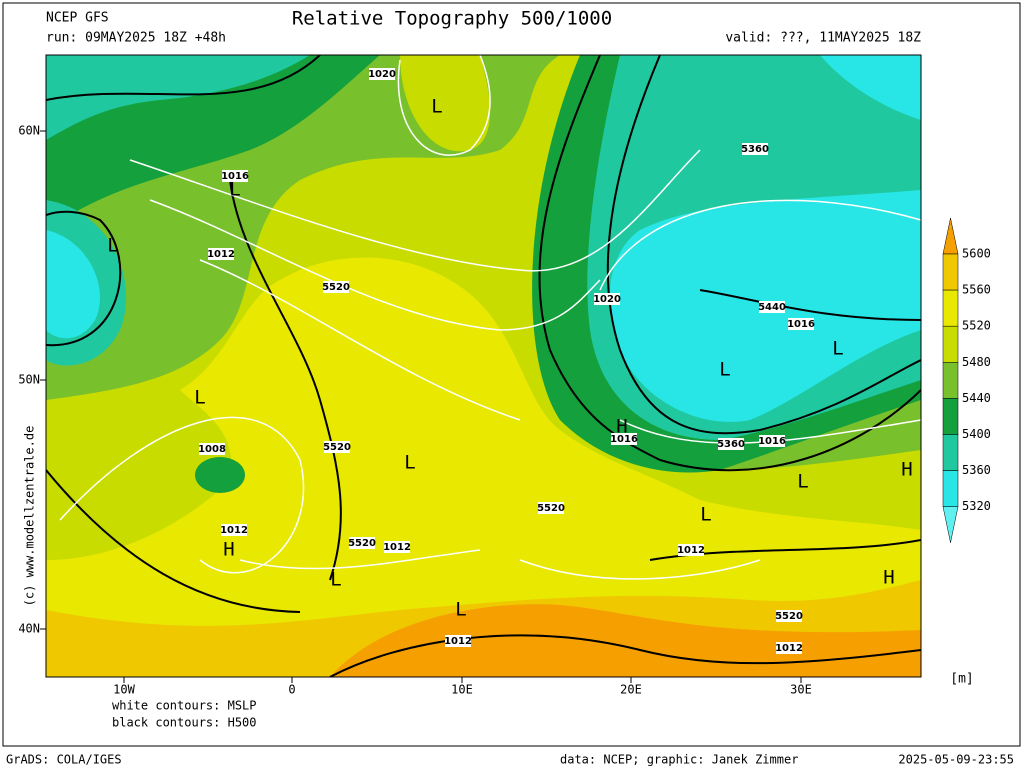  What do you see at coordinates (184, 706) in the screenshot?
I see `legend-white: white contours: MSLP` at bounding box center [184, 706].